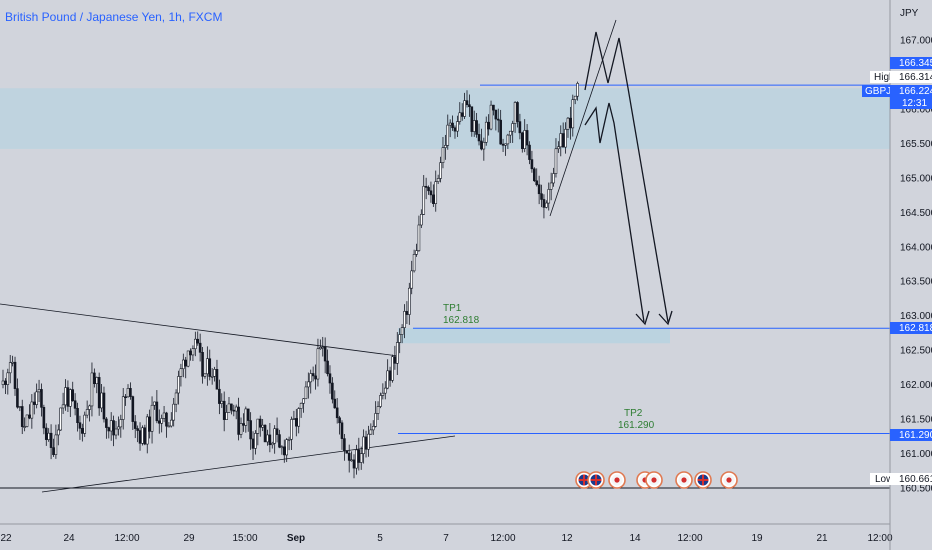 This screenshot has width=932, height=550. I want to click on economic-event-icons, so click(656, 480).